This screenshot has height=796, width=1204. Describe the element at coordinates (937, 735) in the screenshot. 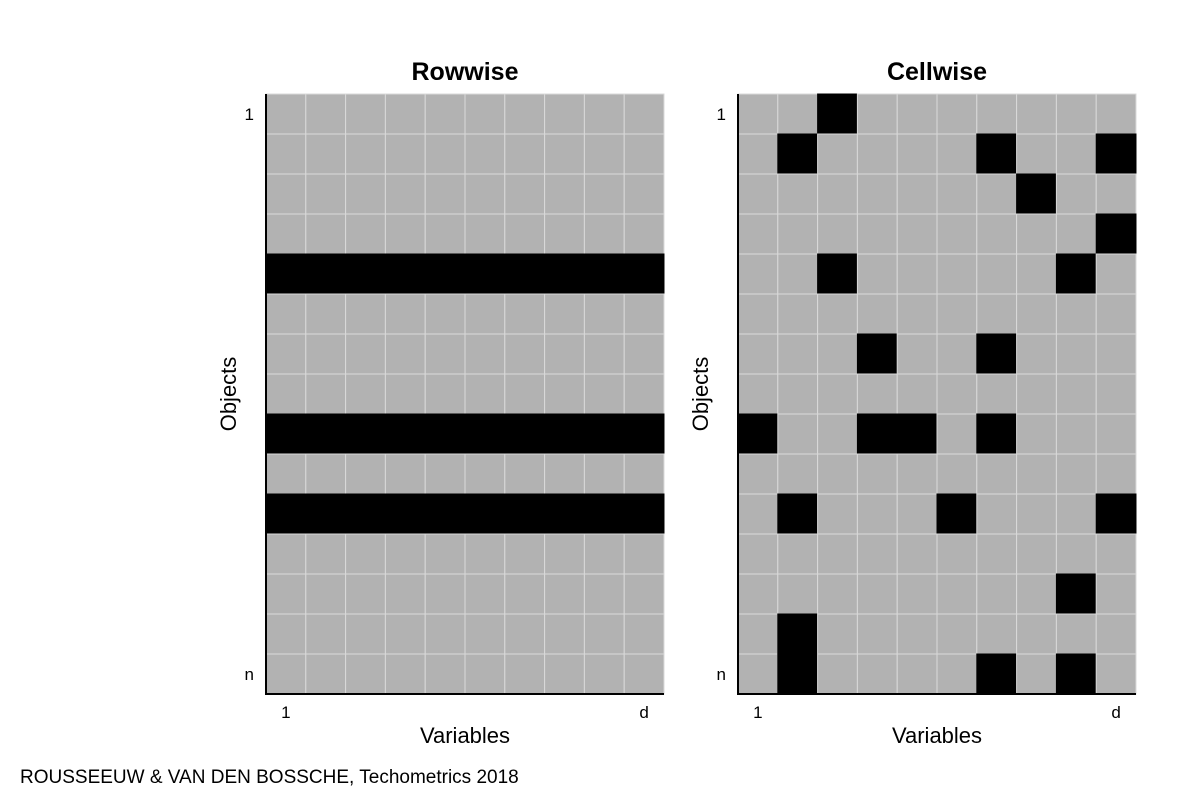

I see `x-axis-label: Variables` at that location.